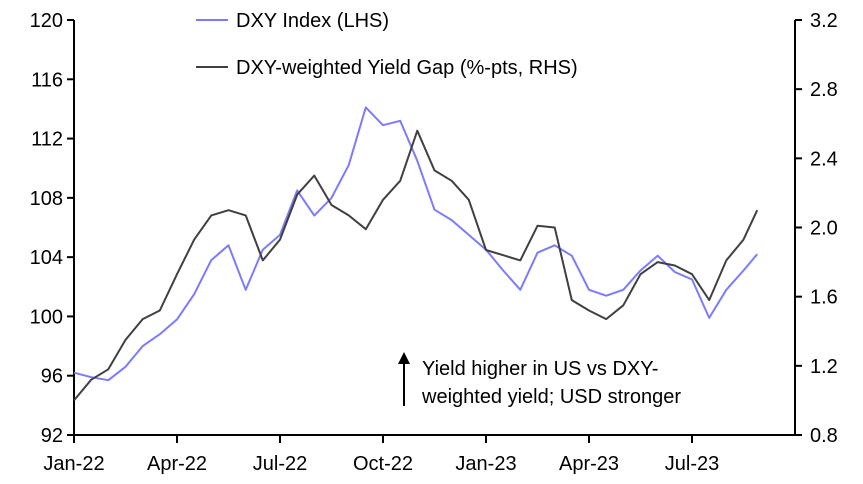 The image size is (863, 484). Describe the element at coordinates (46, 199) in the screenshot. I see `left-tick-label: 108` at that location.